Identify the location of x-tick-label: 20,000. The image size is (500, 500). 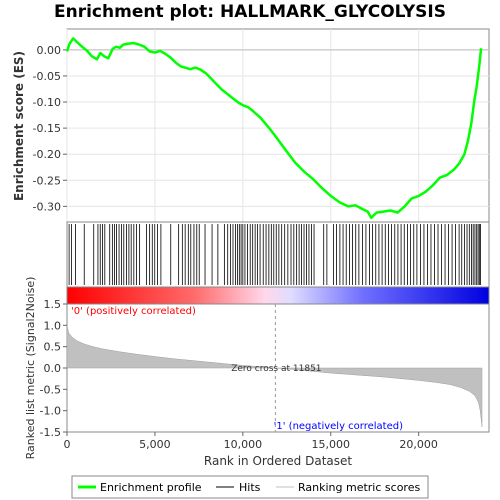
(418, 444).